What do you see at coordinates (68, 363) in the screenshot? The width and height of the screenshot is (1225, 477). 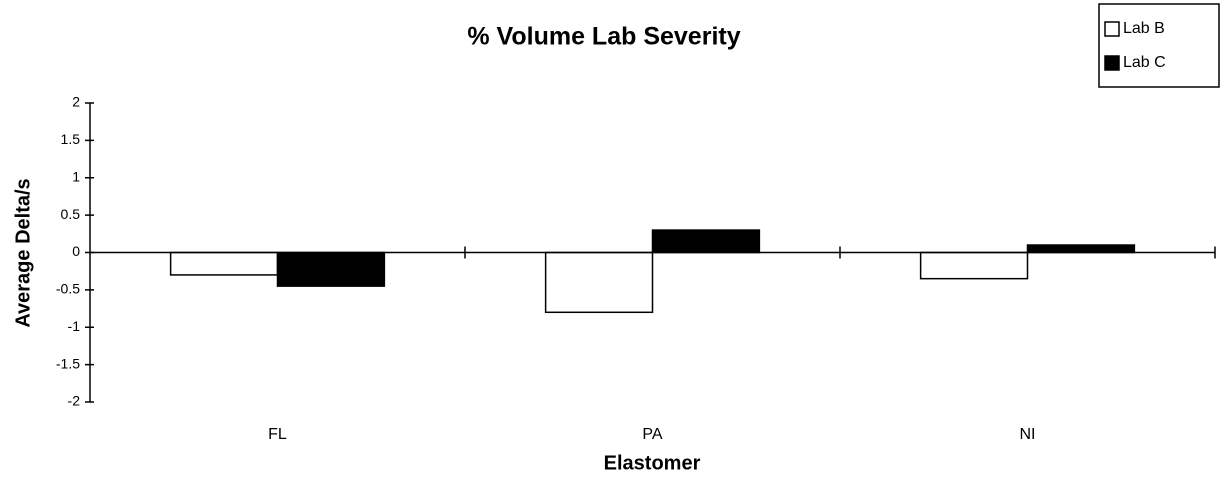 I see `y-tick-label: -1.5` at bounding box center [68, 363].